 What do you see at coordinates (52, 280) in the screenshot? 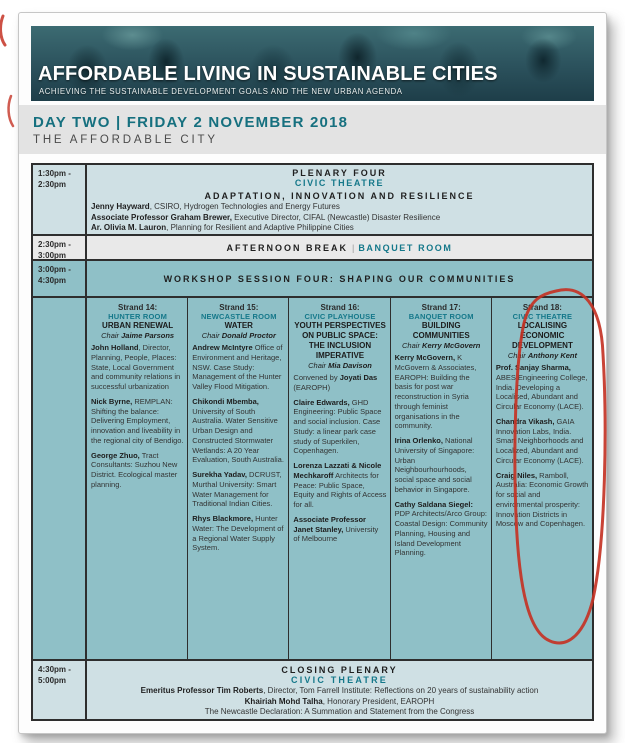
I see `time-end: 4:30pm` at bounding box center [52, 280].